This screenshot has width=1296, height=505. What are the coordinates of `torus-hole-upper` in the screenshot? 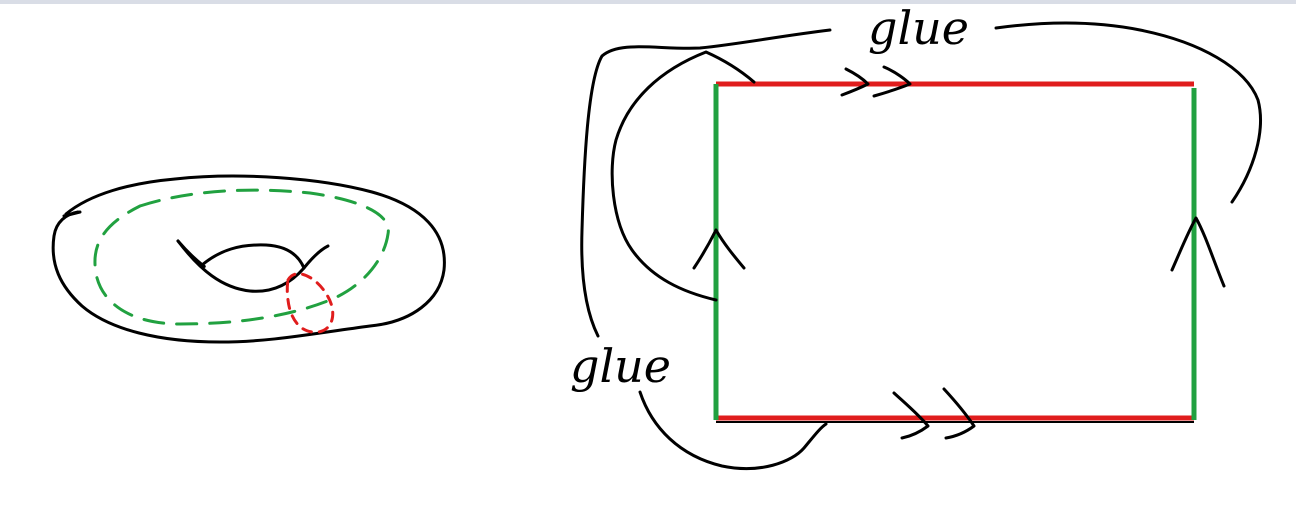 It's located at (253, 254).